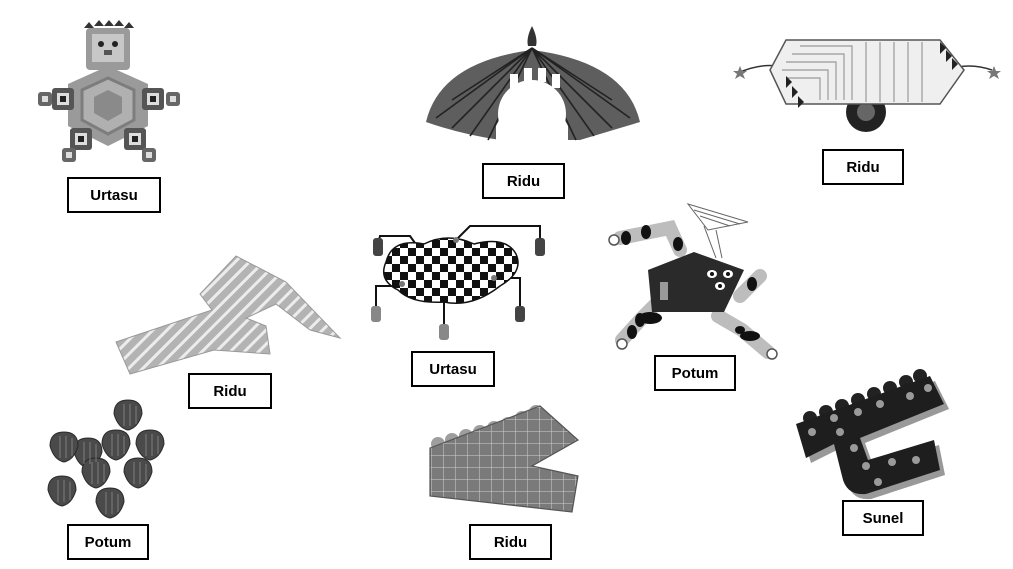 The image size is (1013, 569). I want to click on ridu-dome-creature, so click(533, 87).